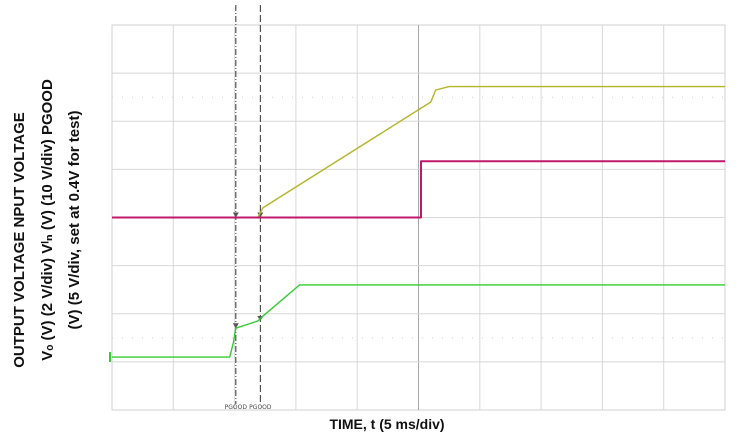  What do you see at coordinates (236, 407) in the screenshot?
I see `marker-1-label: PGOOD` at bounding box center [236, 407].